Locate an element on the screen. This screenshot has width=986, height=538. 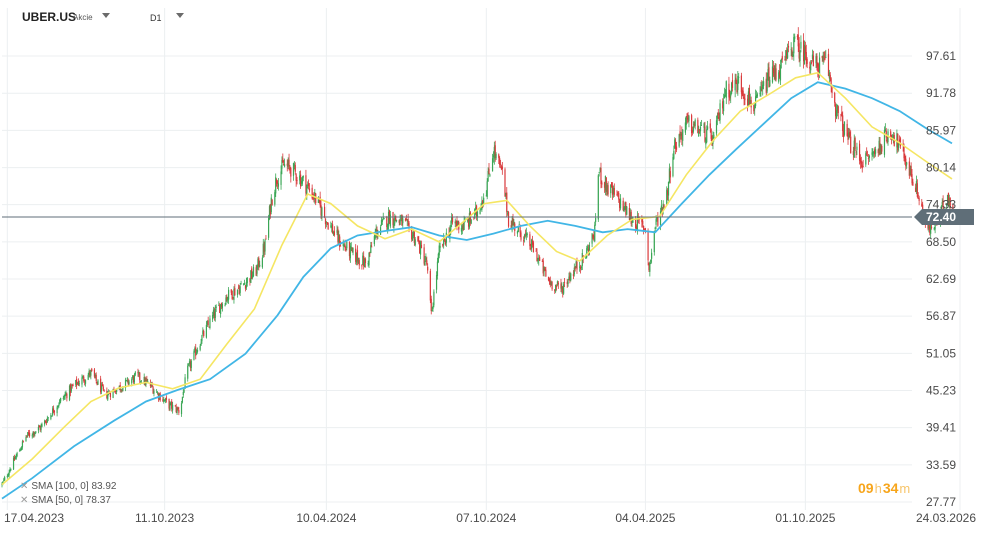
indicator-sma50: ✕ SMA [50, 0] 78.37 is located at coordinates (65, 500).